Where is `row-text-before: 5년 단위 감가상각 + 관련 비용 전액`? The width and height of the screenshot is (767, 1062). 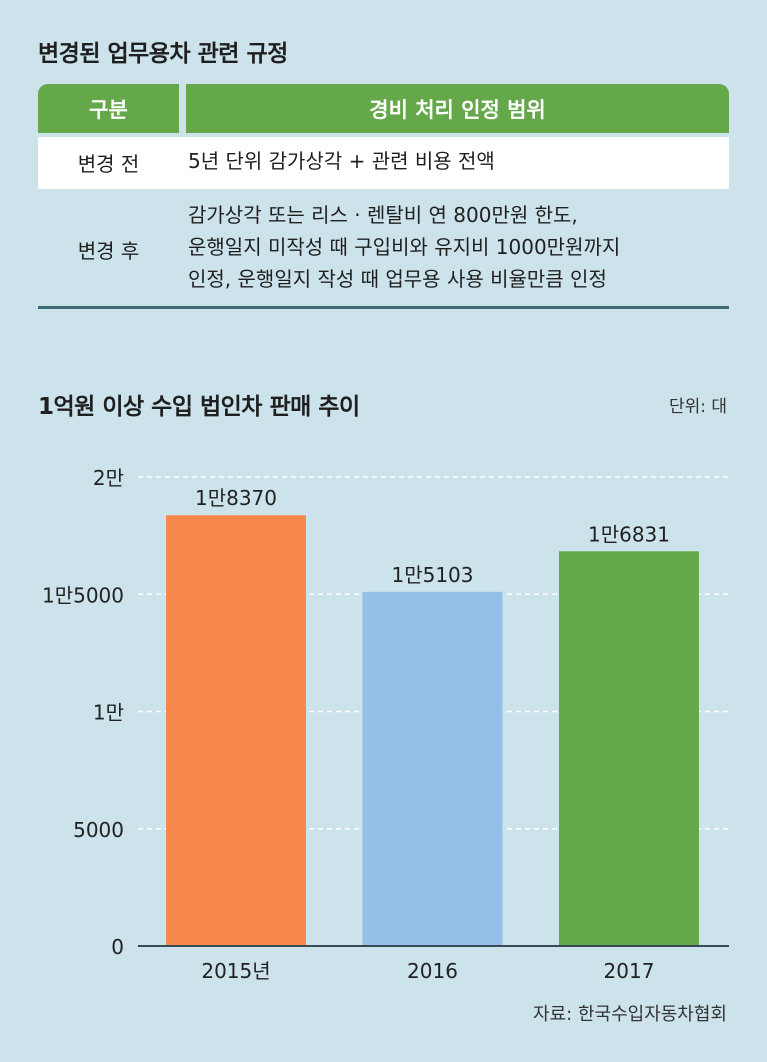
row-text-before: 5년 단위 감가상각 + 관련 비용 전액 is located at coordinates (341, 161).